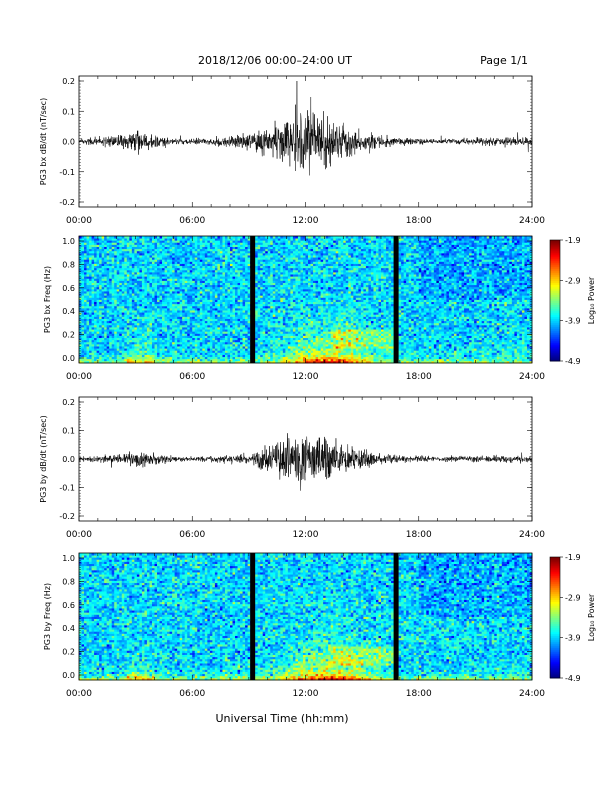 The width and height of the screenshot is (612, 792). I want to click on x-tick-label: 12:00, so click(306, 221).